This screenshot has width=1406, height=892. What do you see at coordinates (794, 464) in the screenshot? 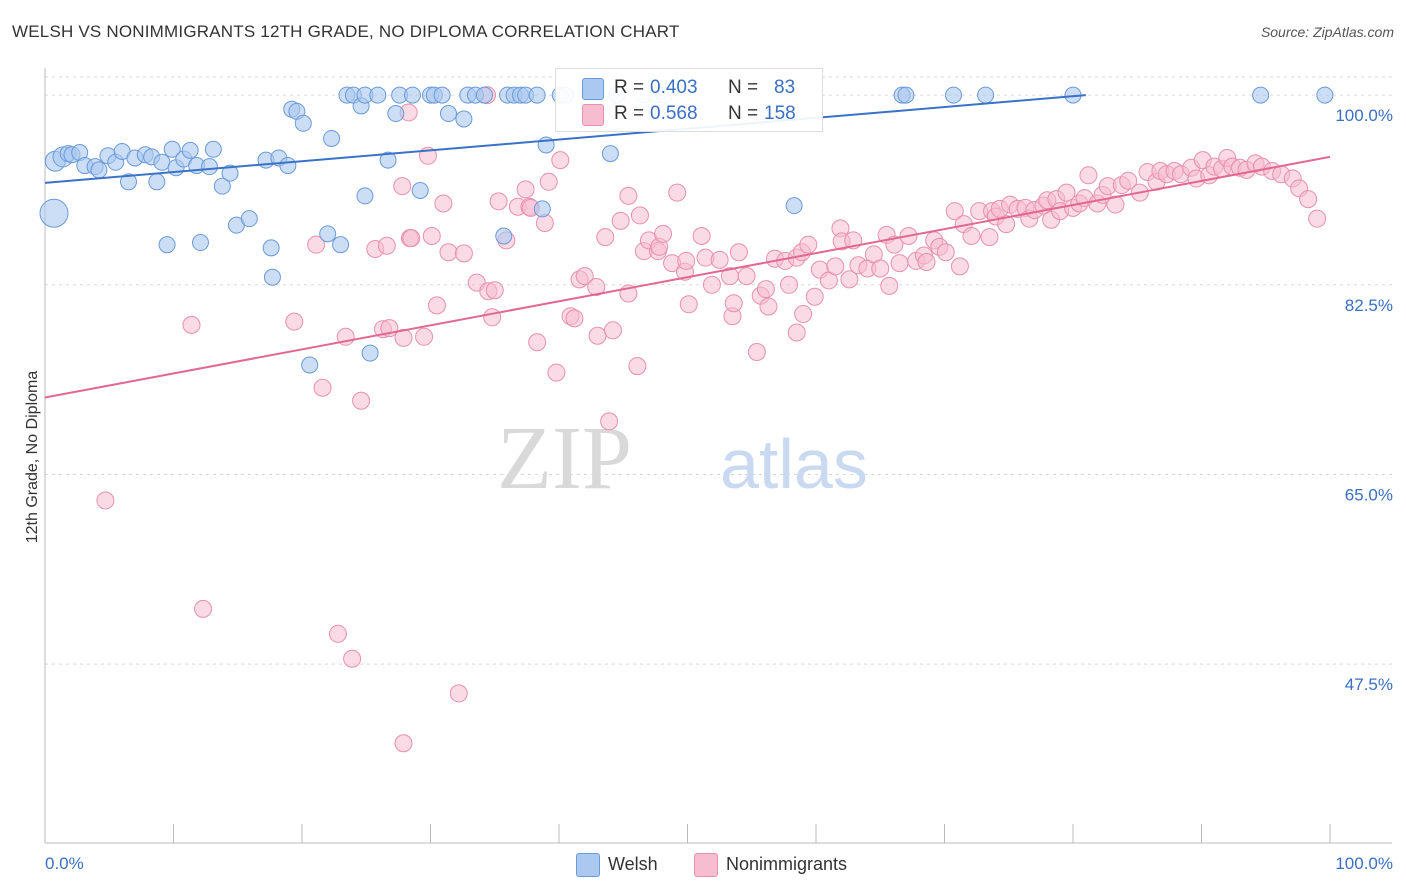
I see `watermark-atlas: atlas` at bounding box center [794, 464].